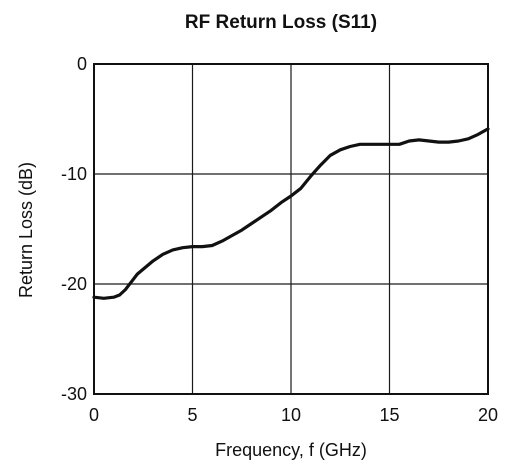 Image resolution: width=506 pixels, height=470 pixels. I want to click on x-tick-label: 10, so click(291, 415).